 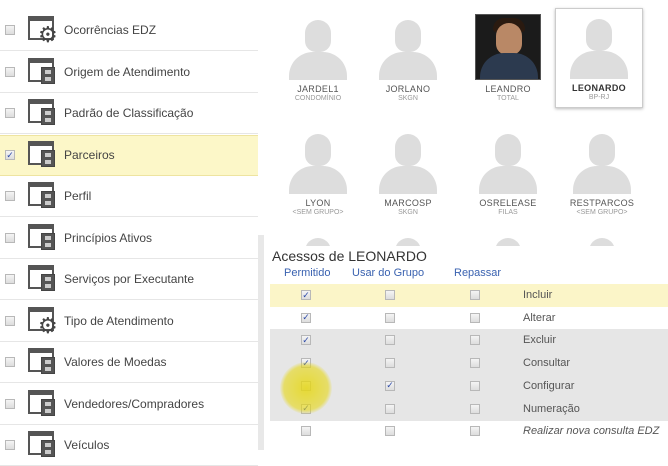 I want to click on module-item: Vendedores/Compradores, so click(x=129, y=404).